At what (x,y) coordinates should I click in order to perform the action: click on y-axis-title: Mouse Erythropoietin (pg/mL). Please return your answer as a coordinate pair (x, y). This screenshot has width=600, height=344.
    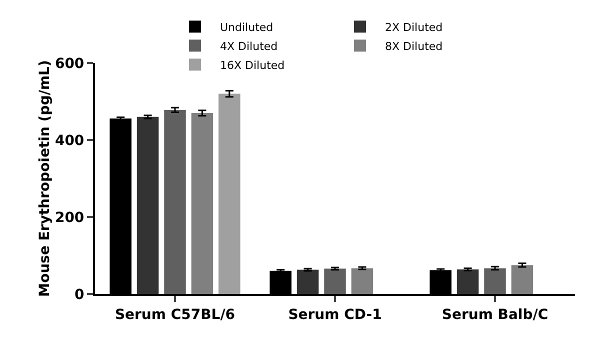
    Looking at the image, I should click on (44, 178).